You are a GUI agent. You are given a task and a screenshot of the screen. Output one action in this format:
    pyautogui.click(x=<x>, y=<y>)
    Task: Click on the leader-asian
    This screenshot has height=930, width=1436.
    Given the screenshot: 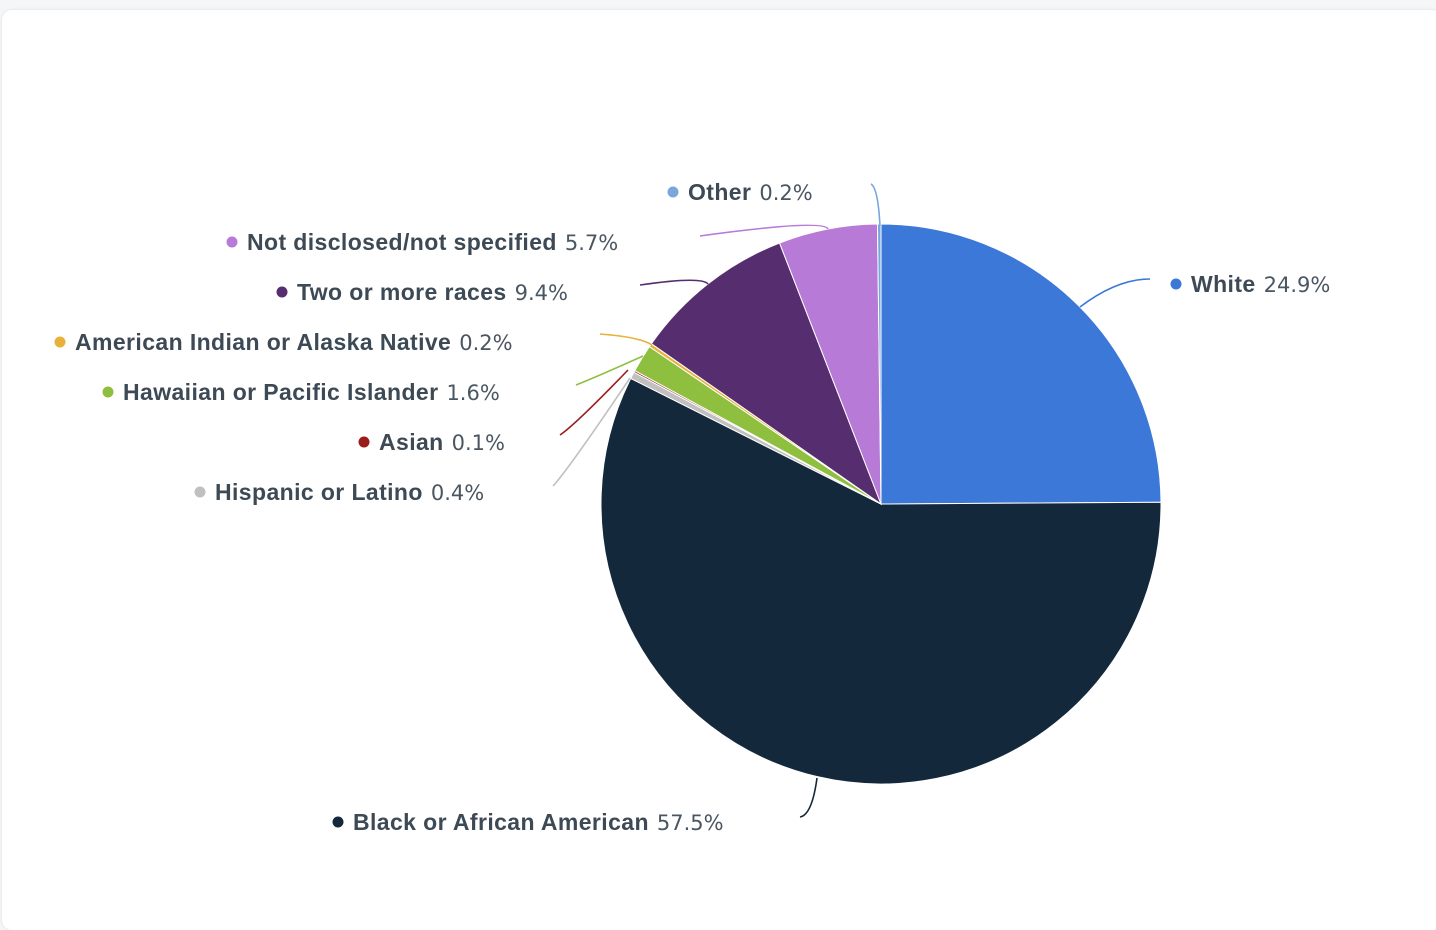 What is the action you would take?
    pyautogui.click(x=594, y=402)
    